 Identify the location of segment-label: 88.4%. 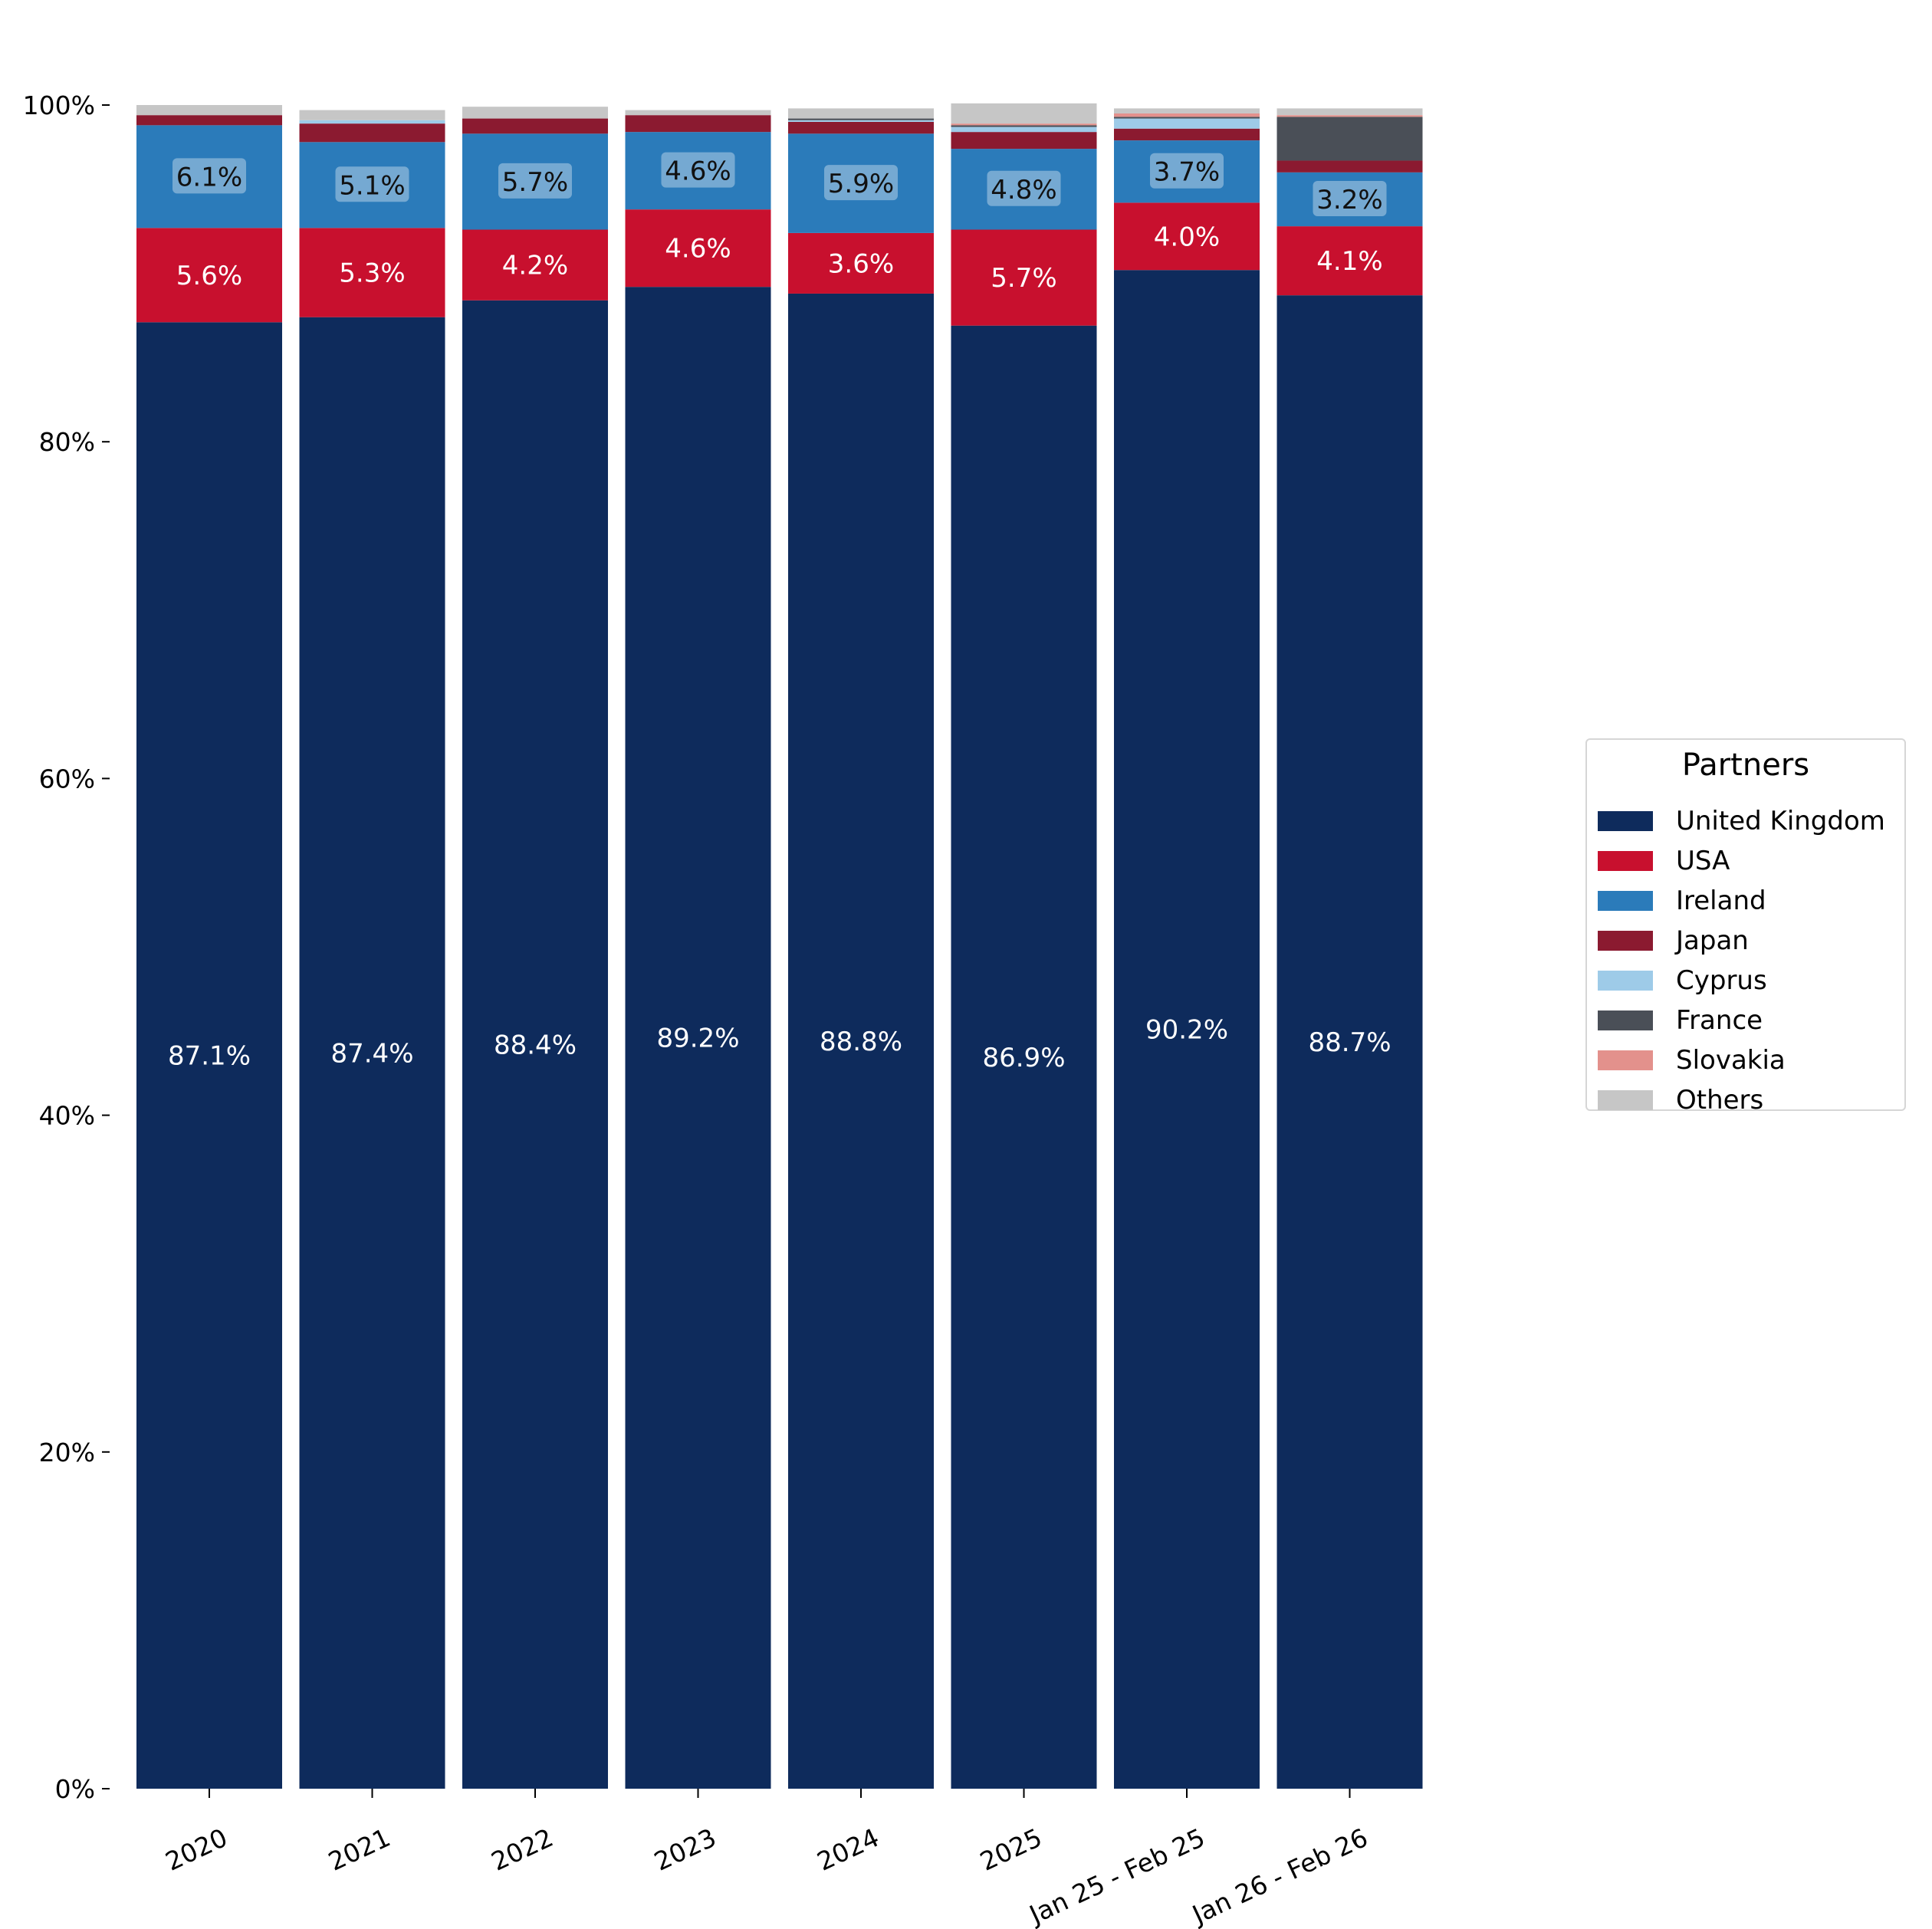
(536, 1045).